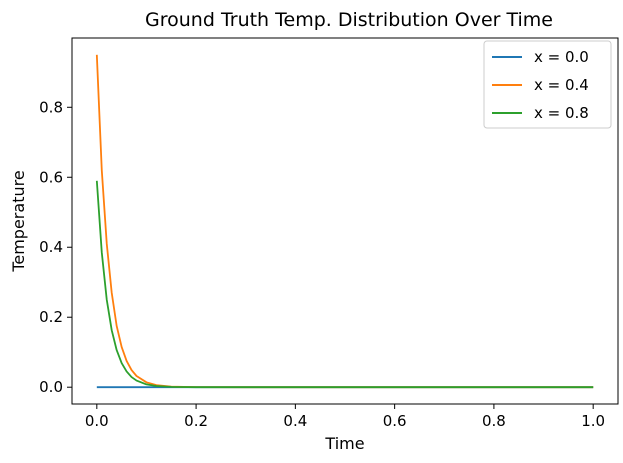 This screenshot has width=623, height=463. What do you see at coordinates (295, 421) in the screenshot?
I see `x-tick-label: 0.4` at bounding box center [295, 421].